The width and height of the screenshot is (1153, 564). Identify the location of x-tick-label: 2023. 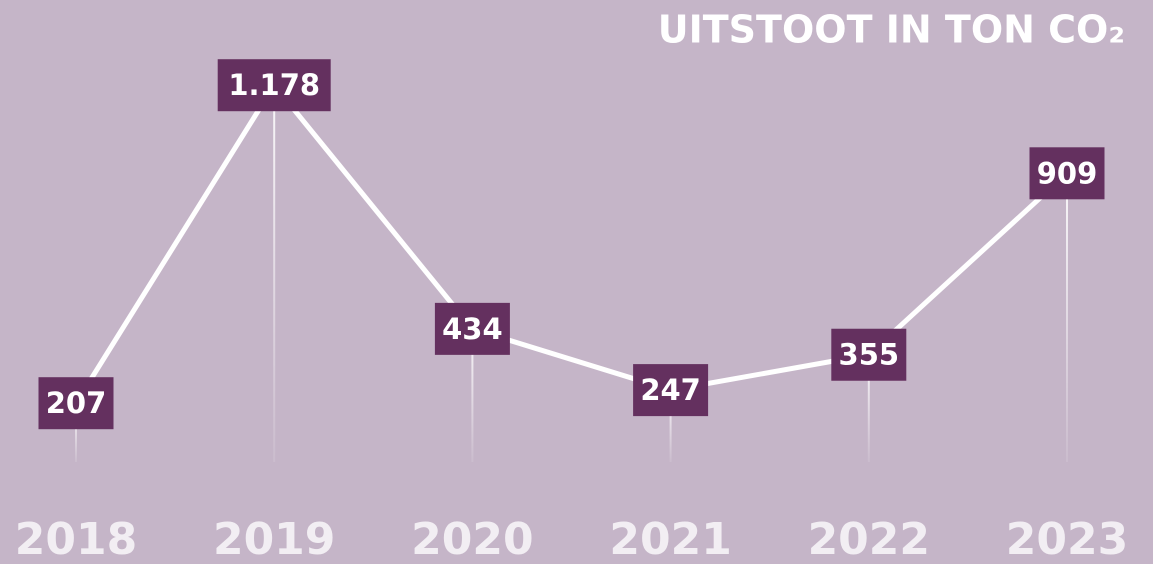
(1067, 539).